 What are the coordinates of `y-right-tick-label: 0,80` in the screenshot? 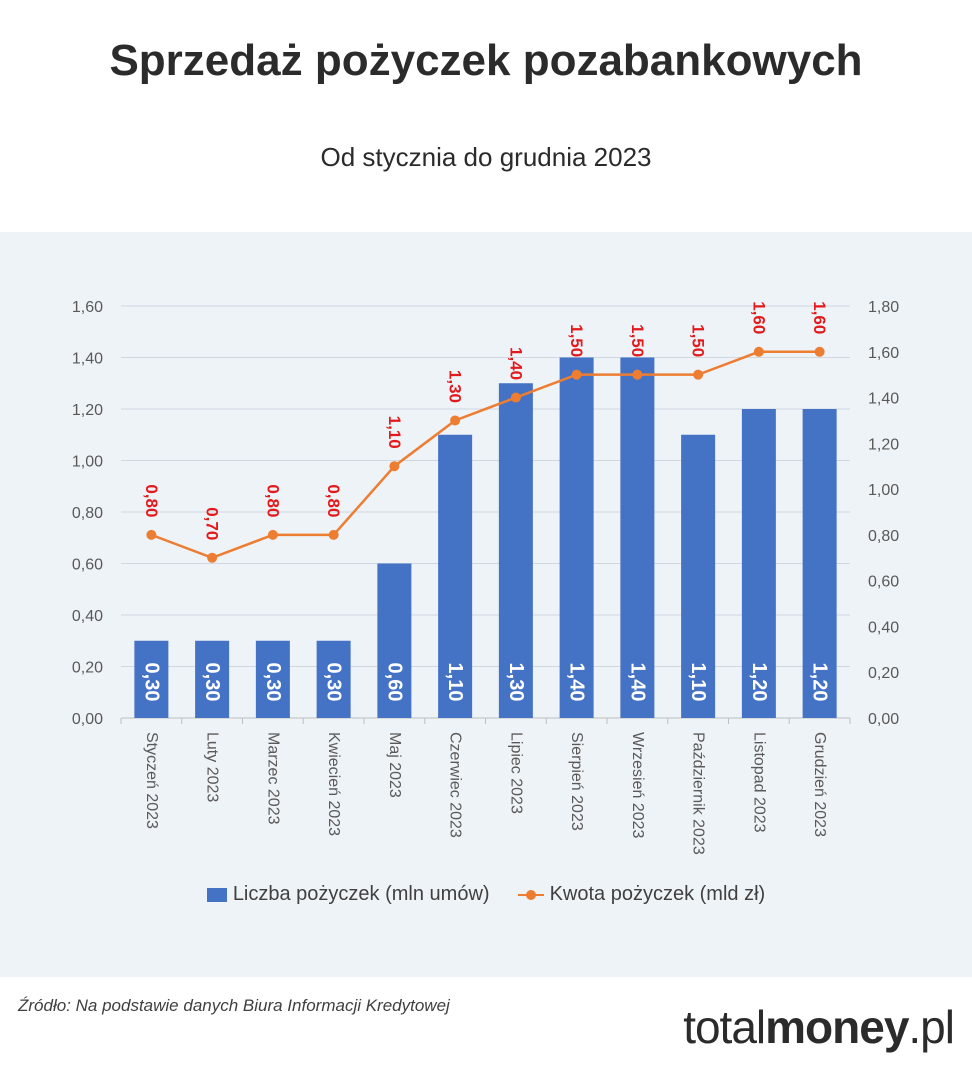 It's located at (883, 536).